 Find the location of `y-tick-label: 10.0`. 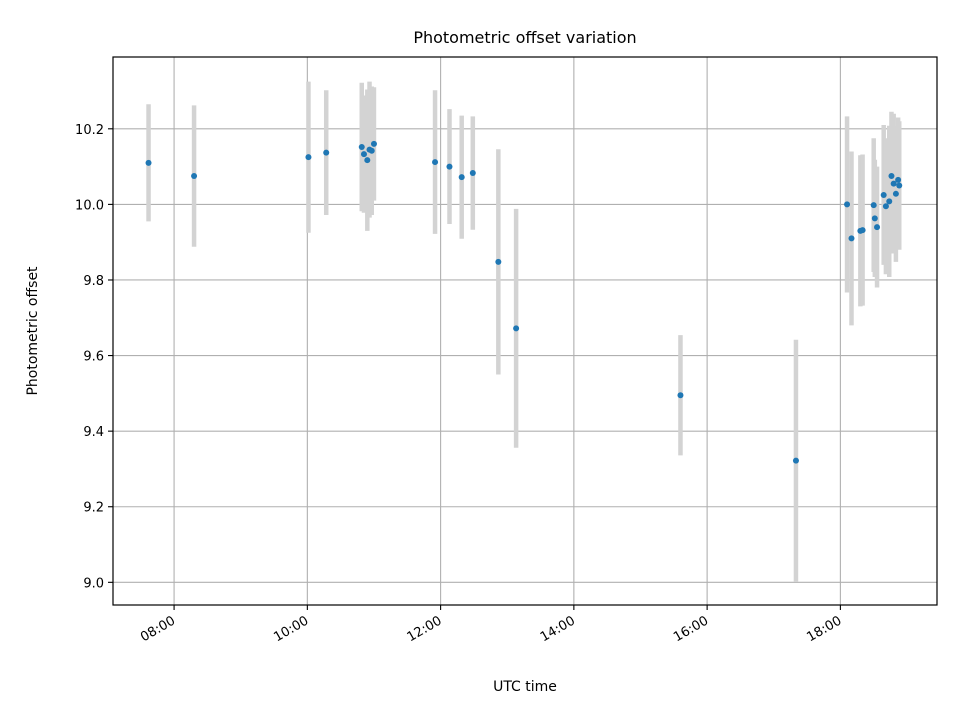

y-tick-label: 10.0 is located at coordinates (89, 205).